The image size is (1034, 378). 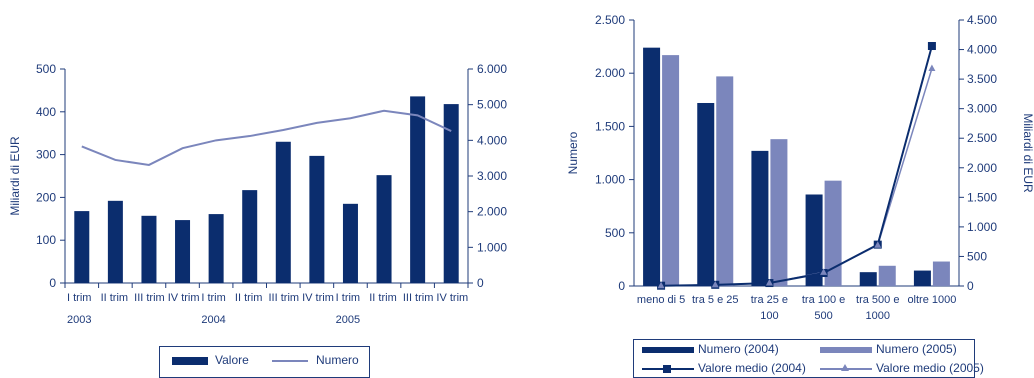 What do you see at coordinates (931, 300) in the screenshot?
I see `x-tick-label: oltre 1000` at bounding box center [931, 300].